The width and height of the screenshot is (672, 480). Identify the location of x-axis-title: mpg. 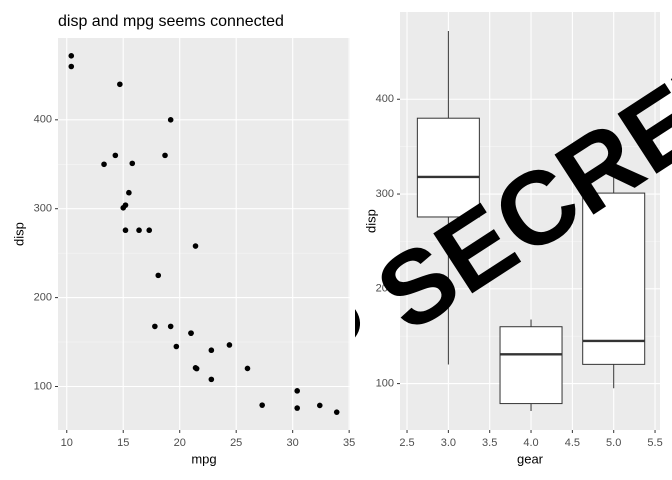
(203, 458).